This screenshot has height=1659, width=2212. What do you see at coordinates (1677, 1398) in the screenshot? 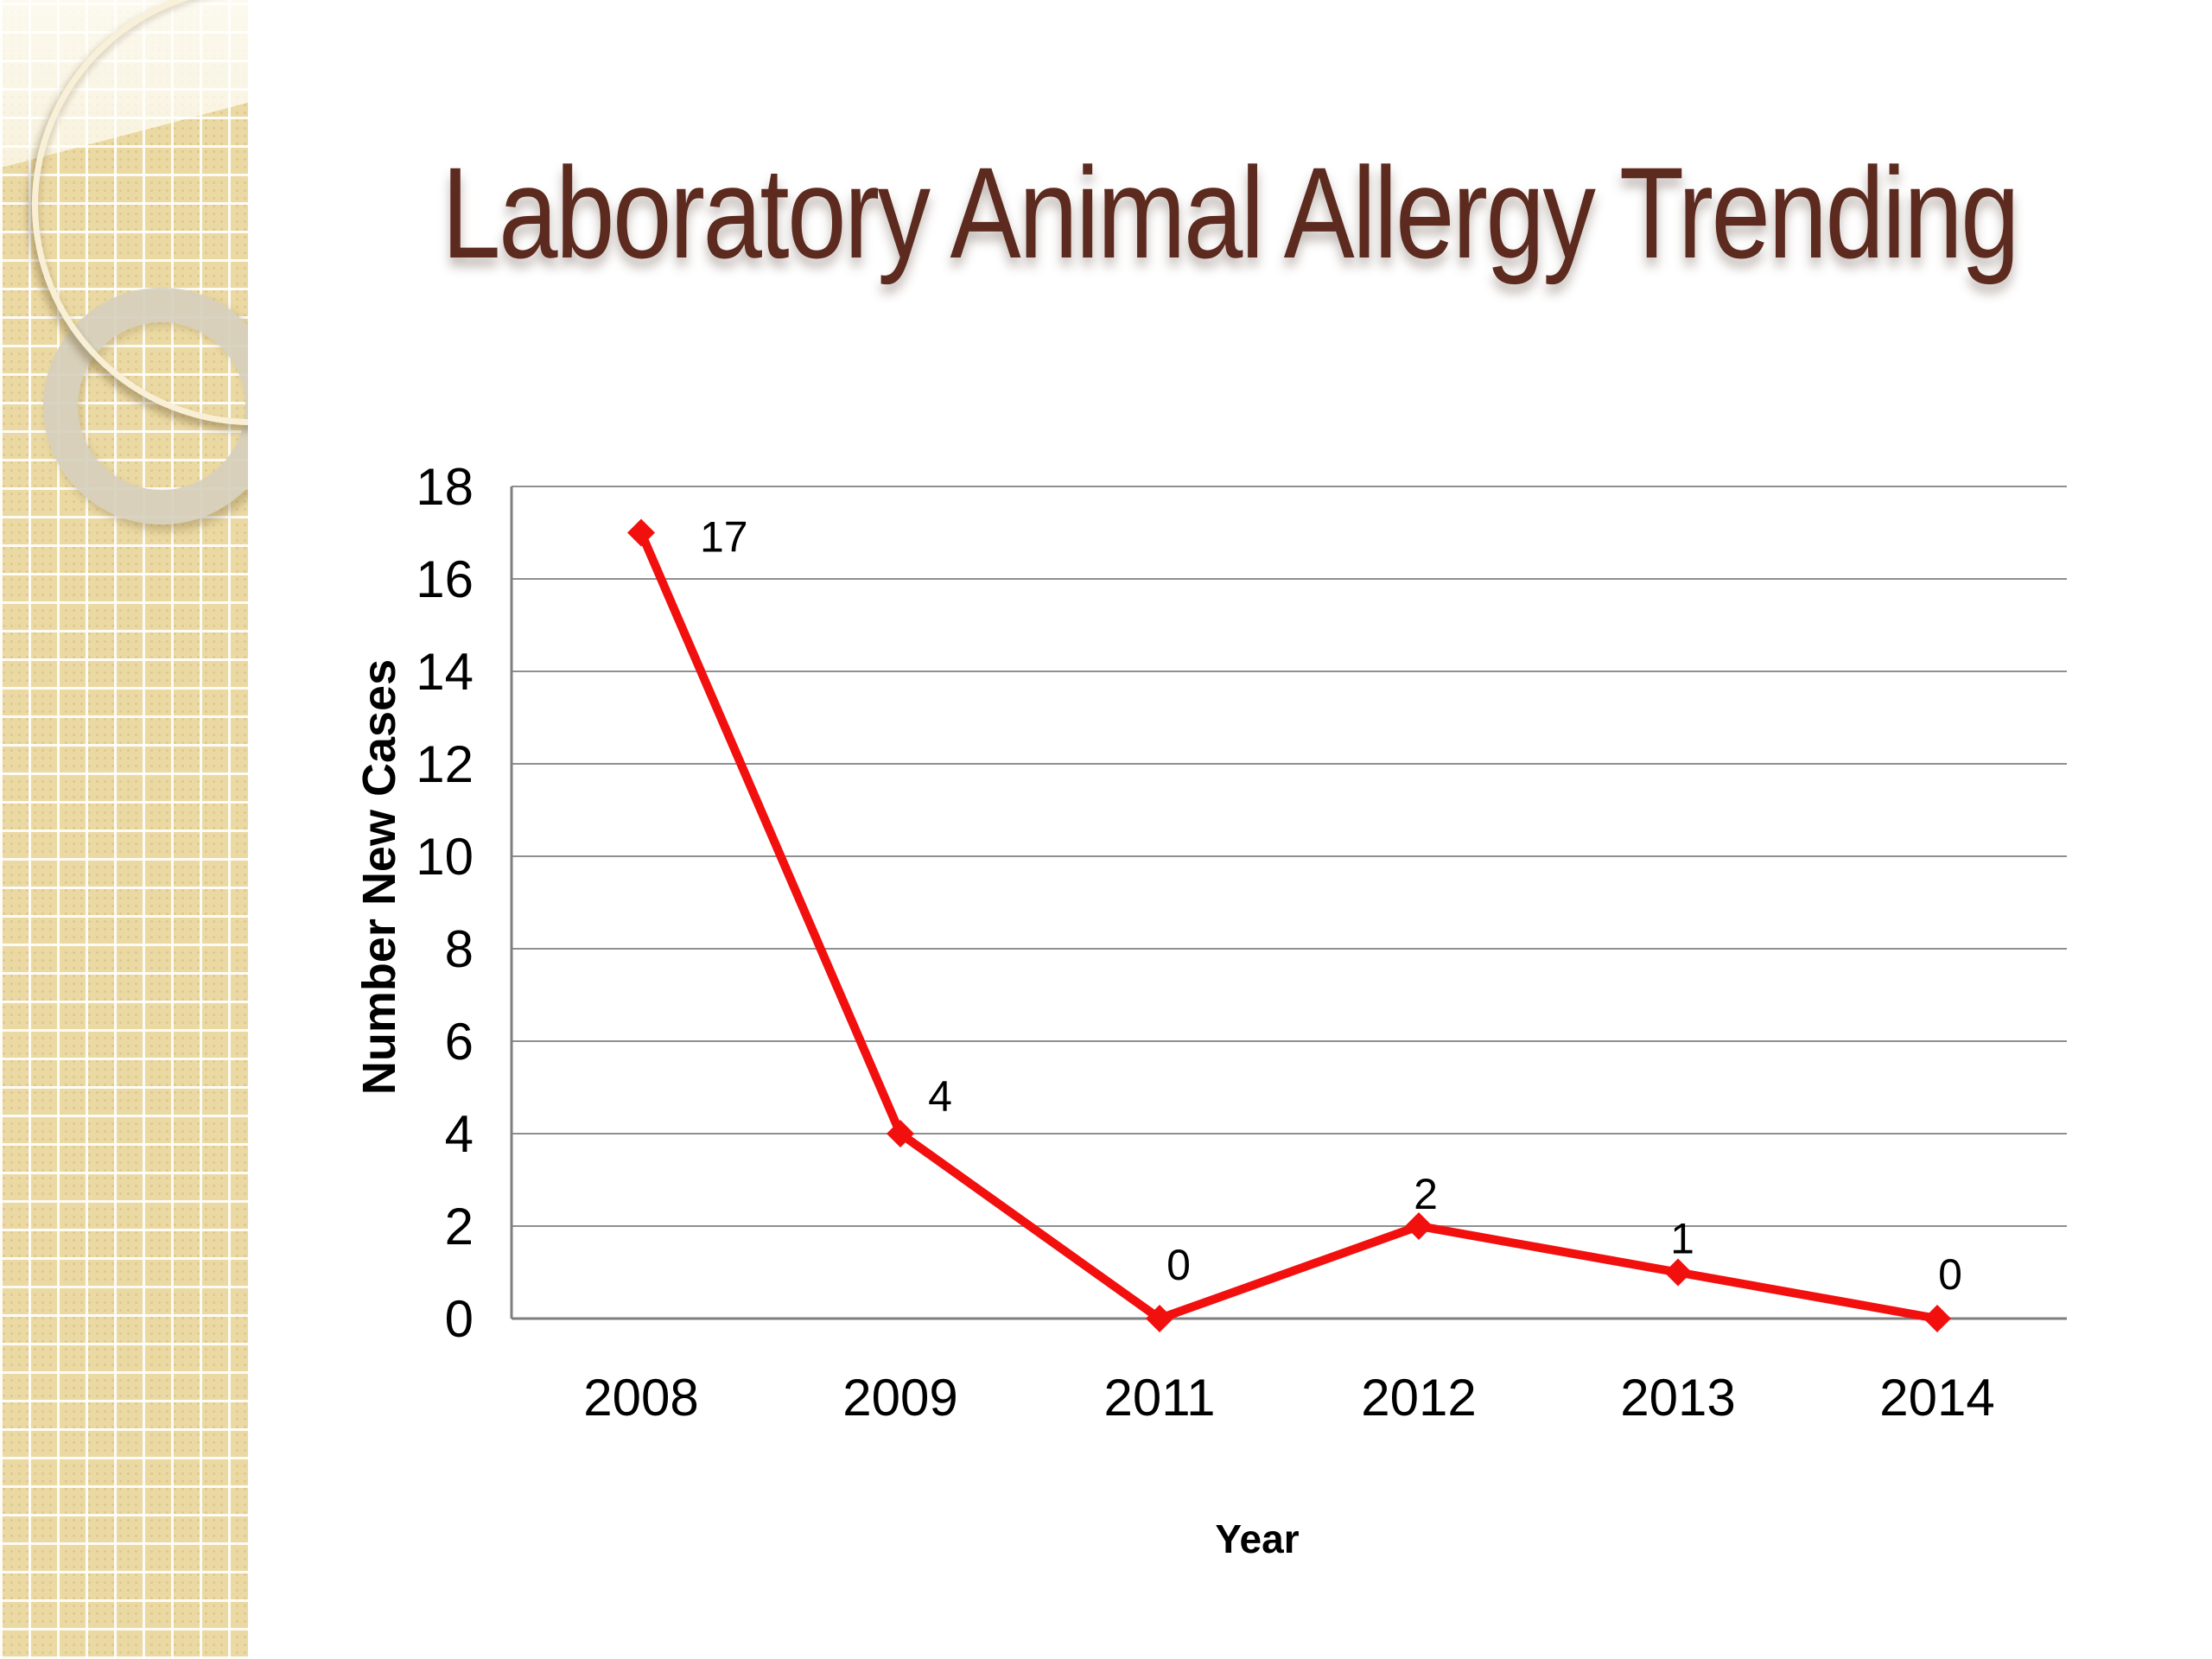
I see `x-tick-label: 2013` at bounding box center [1677, 1398].